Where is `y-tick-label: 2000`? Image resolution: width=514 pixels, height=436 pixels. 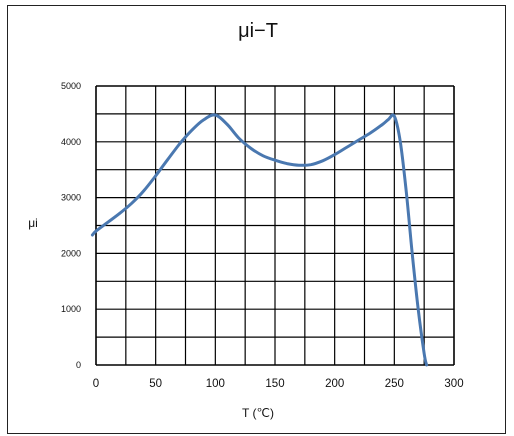
y-tick-label: 2000 is located at coordinates (71, 253).